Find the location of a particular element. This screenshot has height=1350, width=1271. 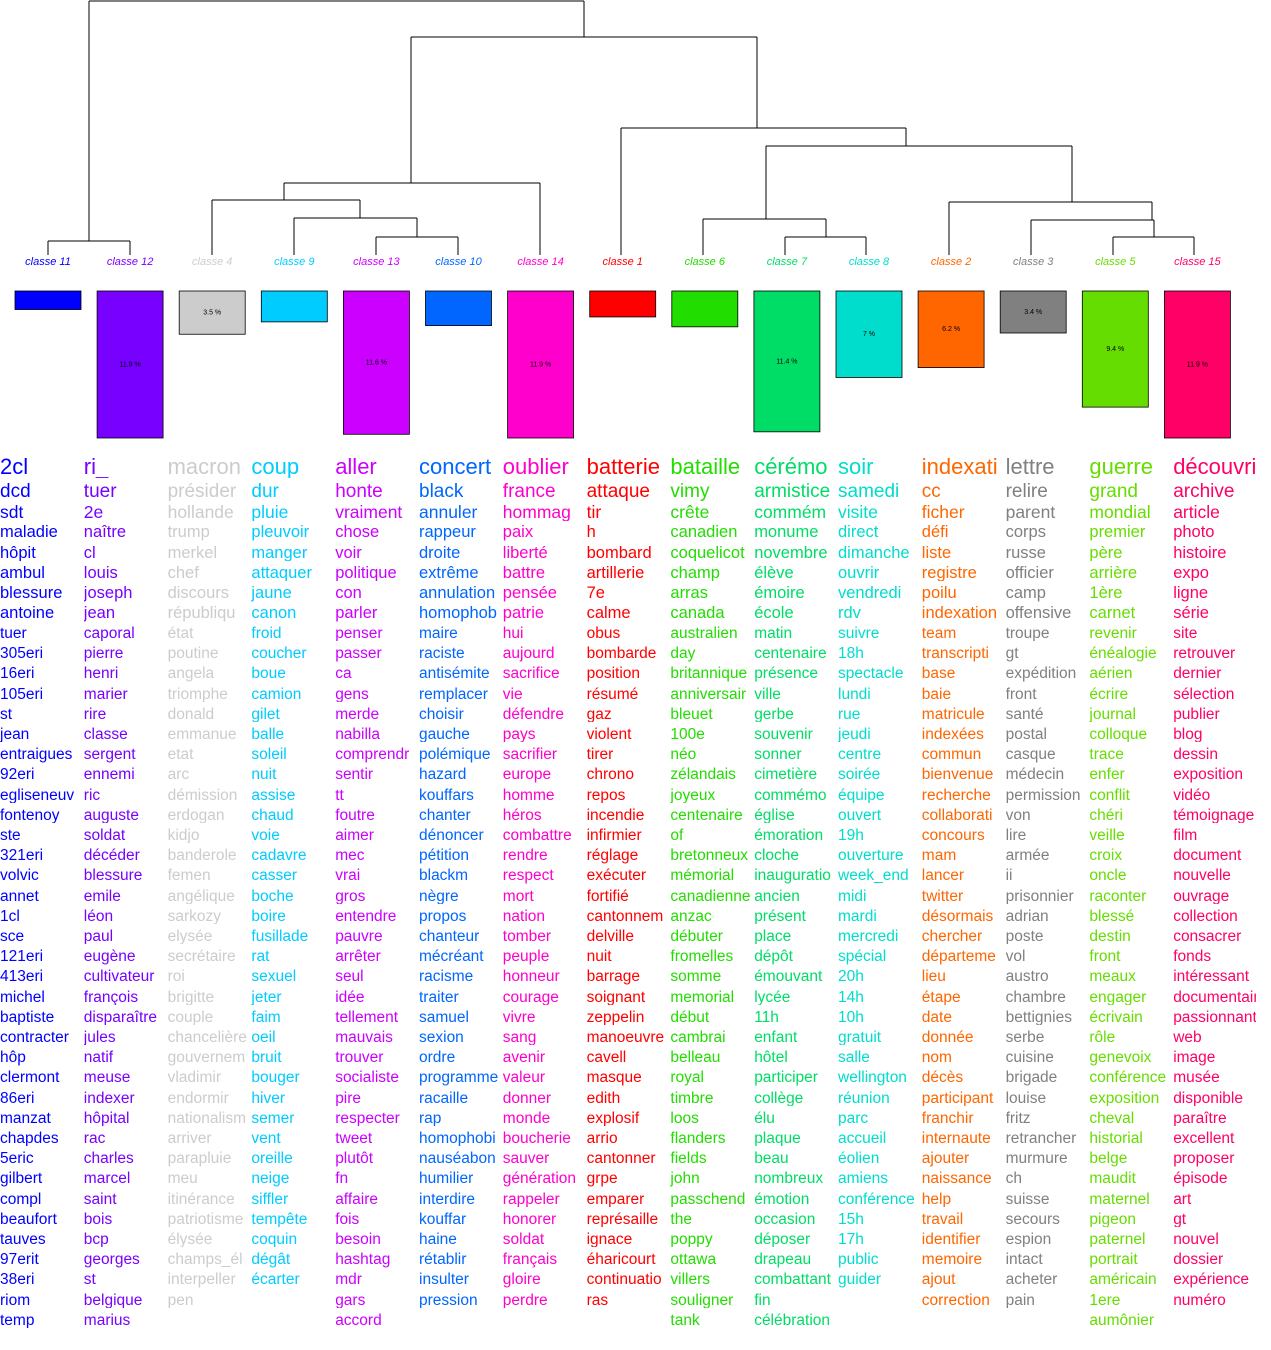

class-word: emile is located at coordinates (102, 896).